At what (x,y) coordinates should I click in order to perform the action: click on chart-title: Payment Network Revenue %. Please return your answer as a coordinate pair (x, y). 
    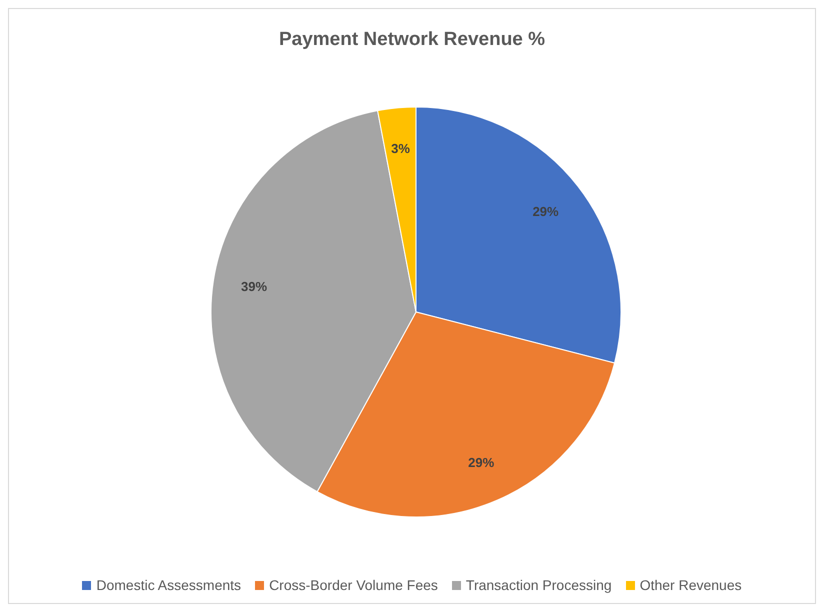
    Looking at the image, I should click on (412, 40).